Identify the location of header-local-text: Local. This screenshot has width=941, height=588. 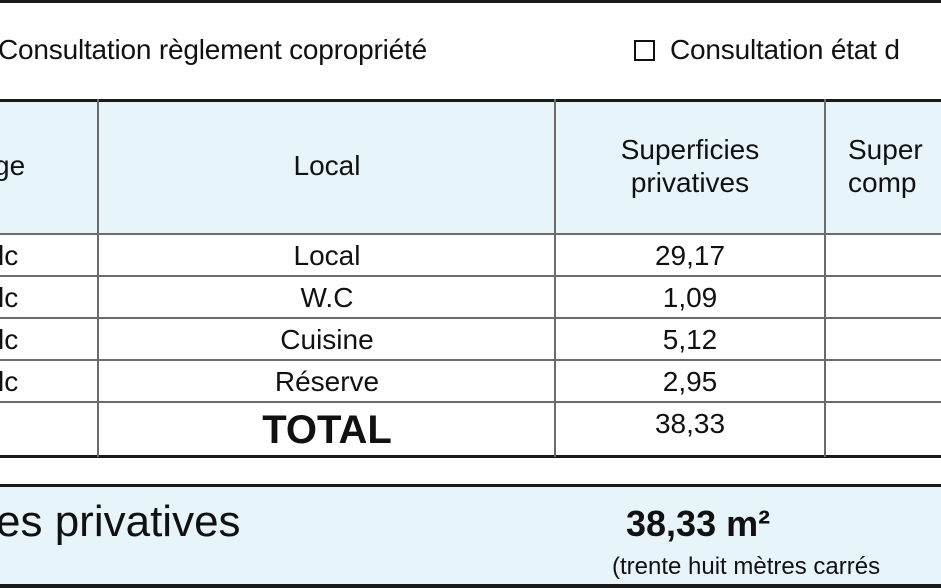
(327, 166).